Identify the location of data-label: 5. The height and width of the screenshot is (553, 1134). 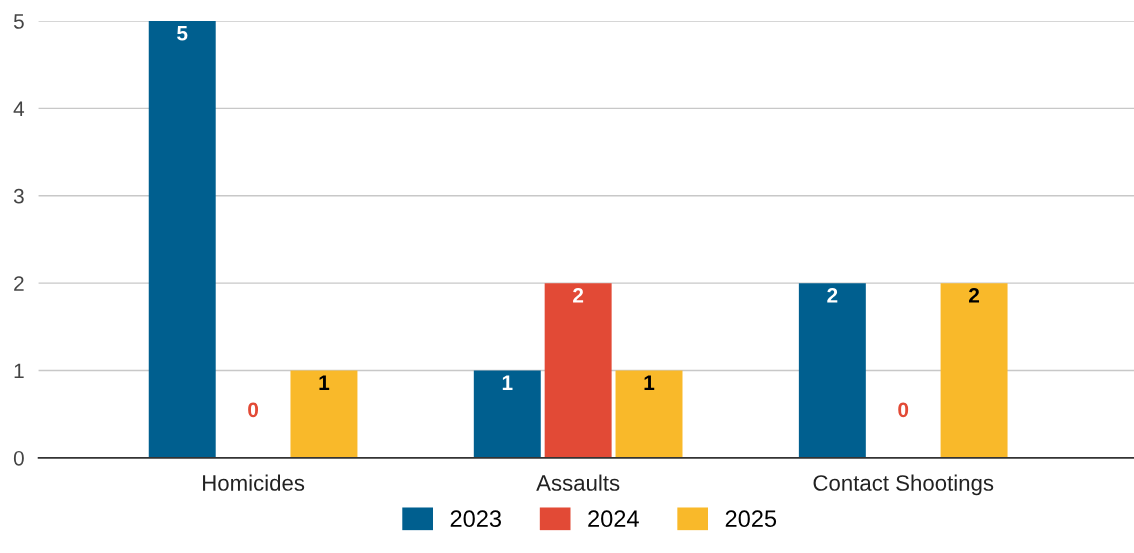
(182, 33).